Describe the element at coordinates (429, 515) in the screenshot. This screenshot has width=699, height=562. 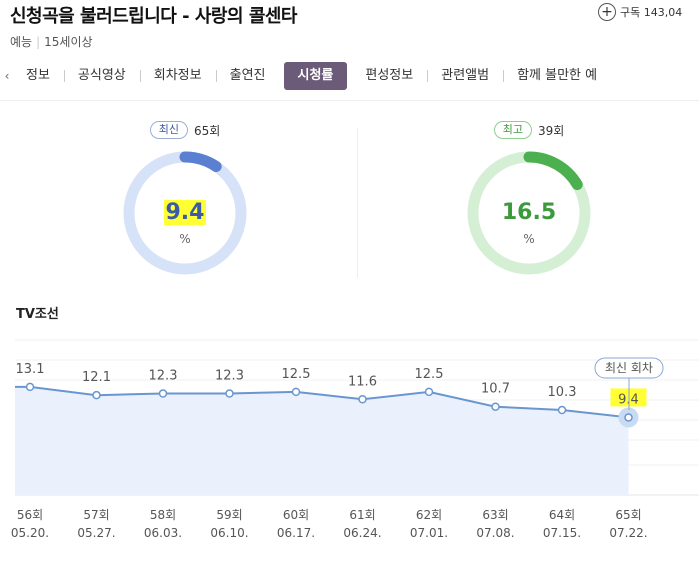
I see `x-tick-episode: 62회` at that location.